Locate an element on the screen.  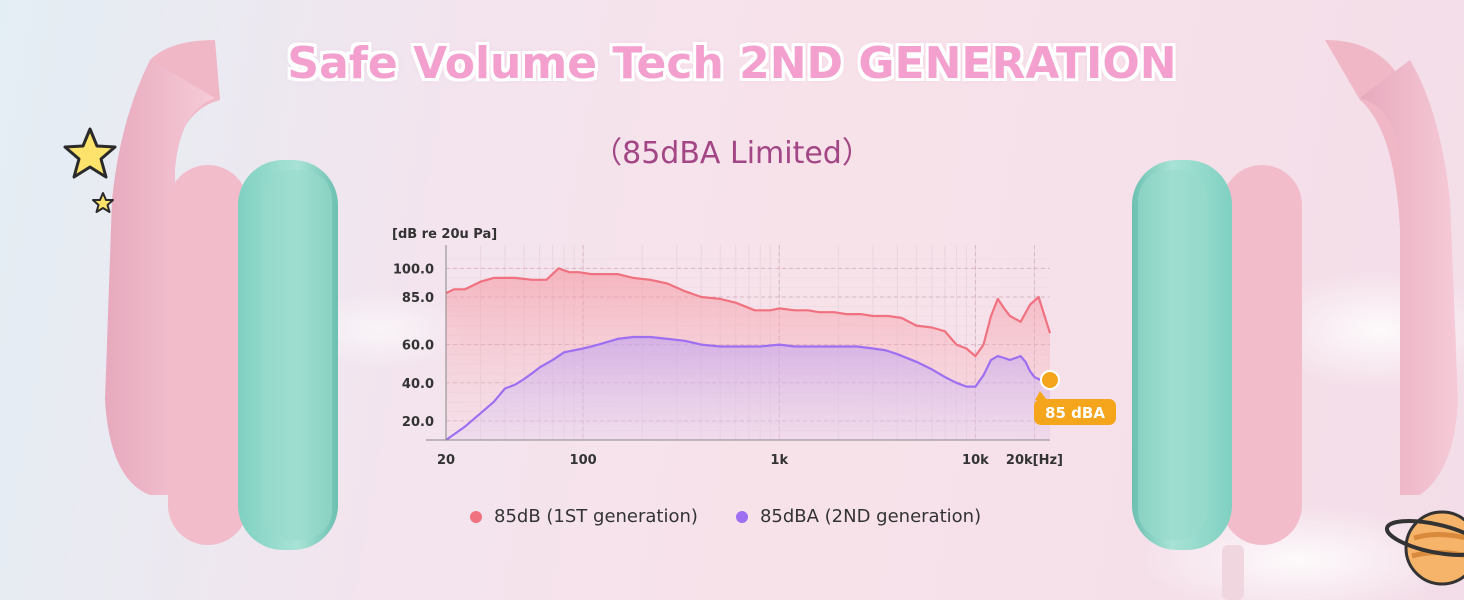
legend-item-1st-gen: 85dB (1ST generation) is located at coordinates (584, 516).